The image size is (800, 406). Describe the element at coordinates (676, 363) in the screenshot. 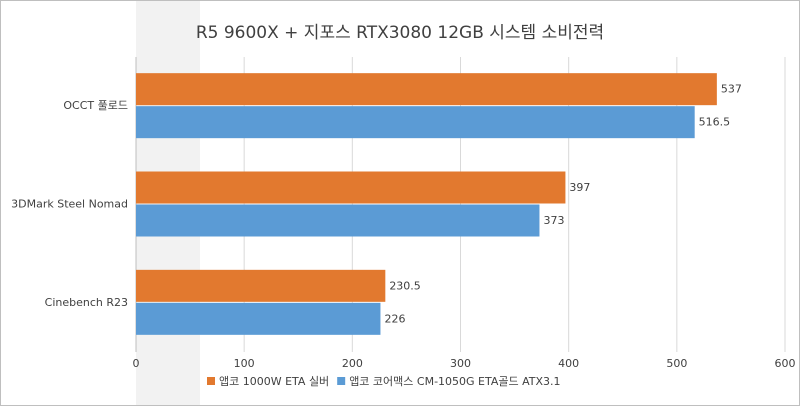

I see `x-tick-label: 500` at that location.